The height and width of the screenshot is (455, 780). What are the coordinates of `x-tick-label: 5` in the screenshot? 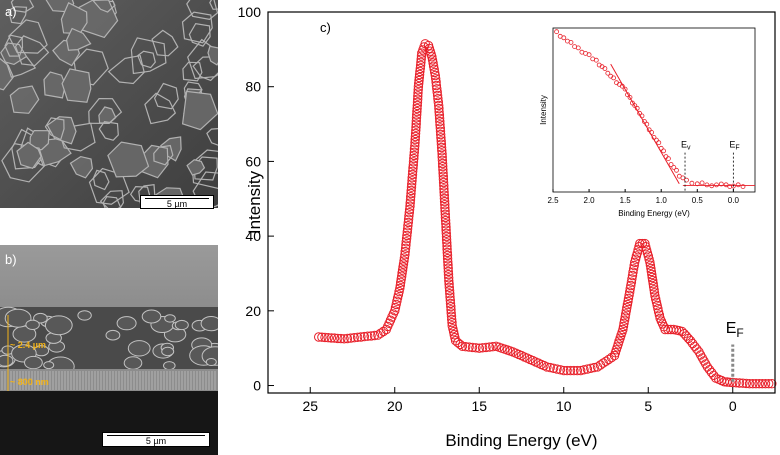 It's located at (648, 406).